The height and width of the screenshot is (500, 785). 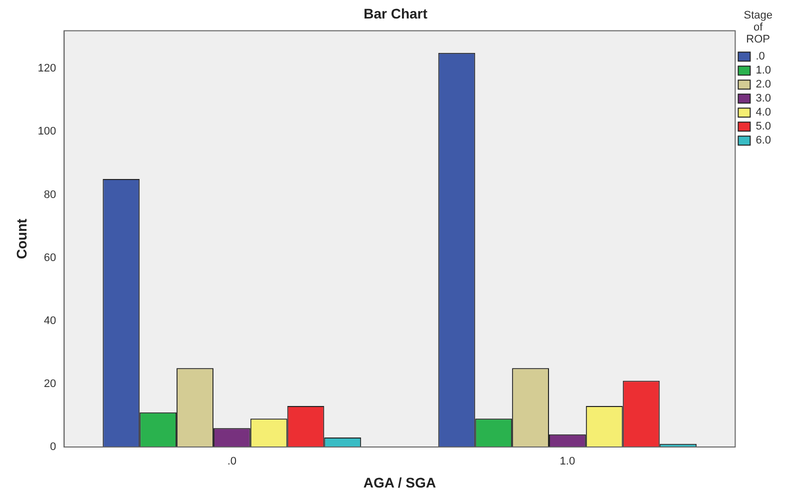 I want to click on chart-title: Bar Chart, so click(x=396, y=13).